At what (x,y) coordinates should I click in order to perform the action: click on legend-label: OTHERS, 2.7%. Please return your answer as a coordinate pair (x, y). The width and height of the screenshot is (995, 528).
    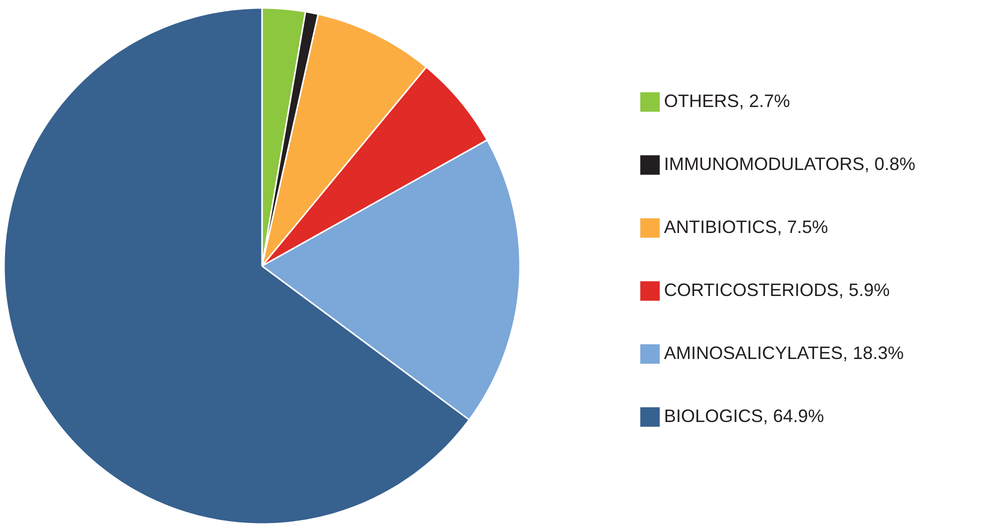
    Looking at the image, I should click on (727, 101).